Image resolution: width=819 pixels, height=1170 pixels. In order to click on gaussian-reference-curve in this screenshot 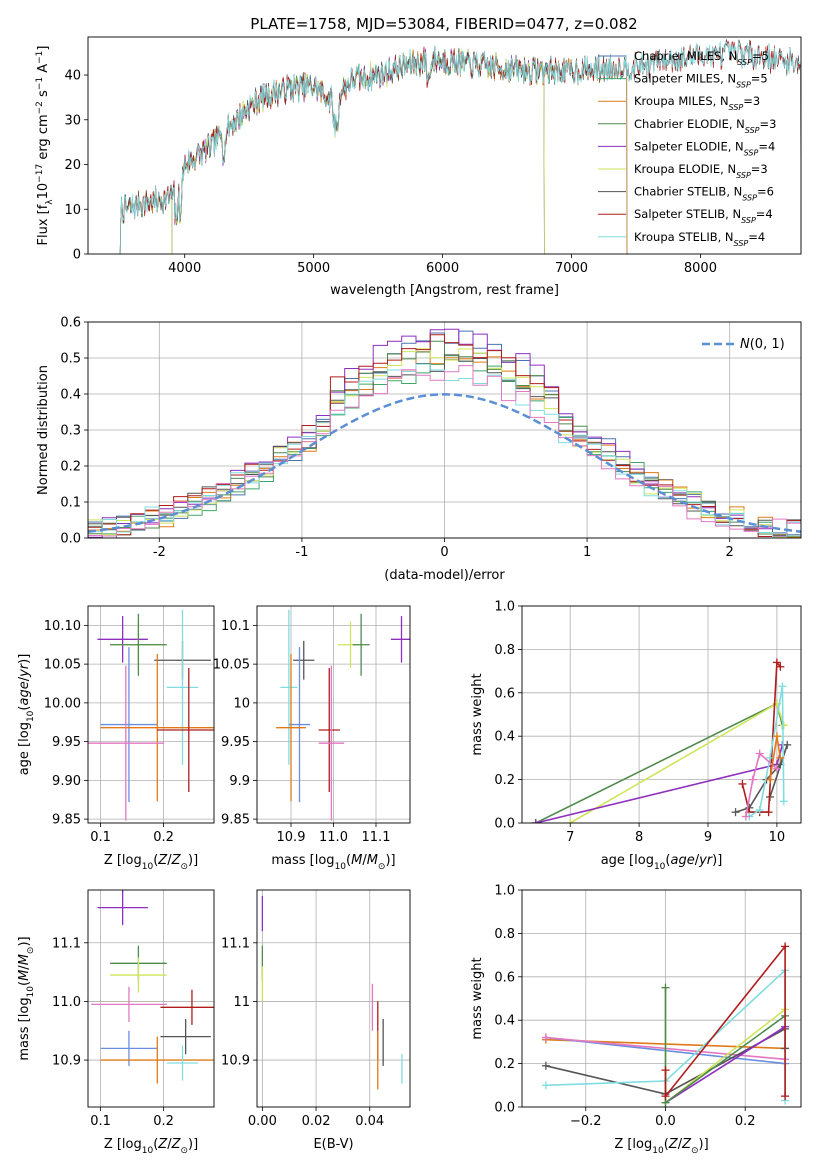, I will do `click(444, 463)`.